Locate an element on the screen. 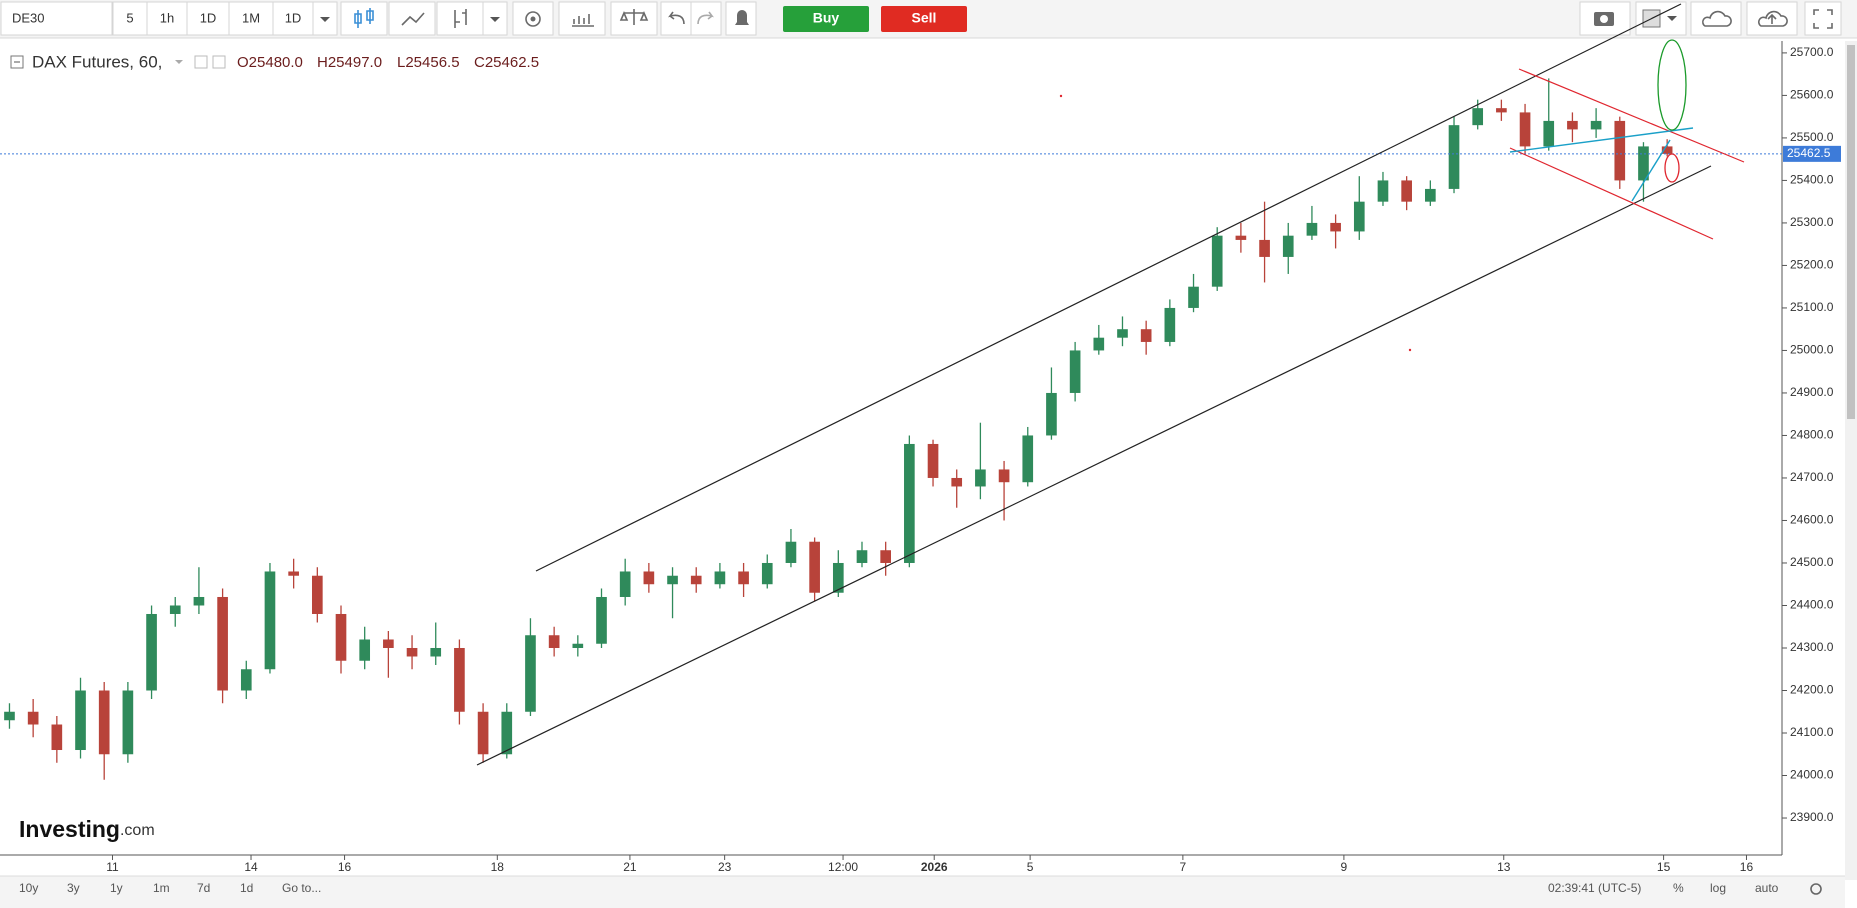  y-tick-label: 24700.0 is located at coordinates (1812, 477).